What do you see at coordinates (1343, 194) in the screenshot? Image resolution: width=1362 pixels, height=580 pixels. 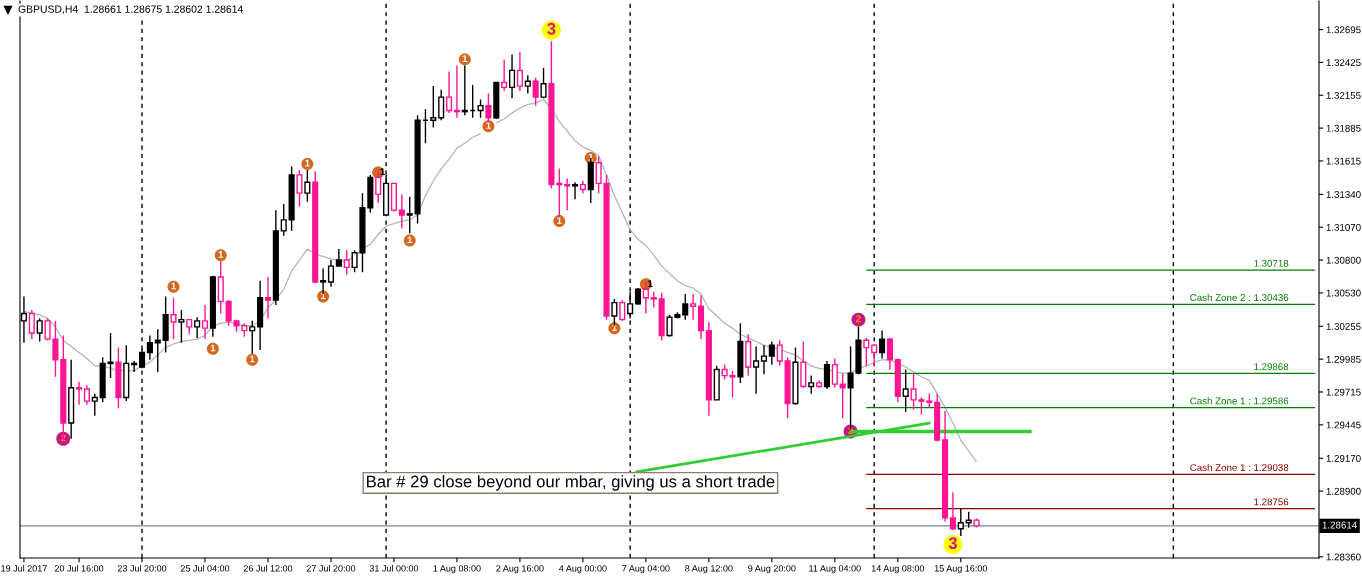 I see `y-tick-label: 1.31340` at bounding box center [1343, 194].